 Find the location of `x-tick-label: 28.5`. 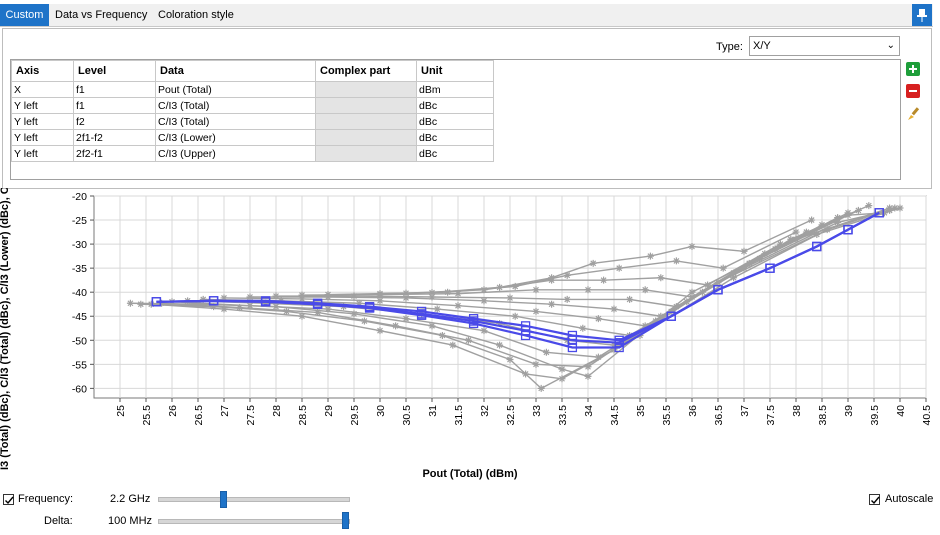

x-tick-label: 28.5 is located at coordinates (303, 415).